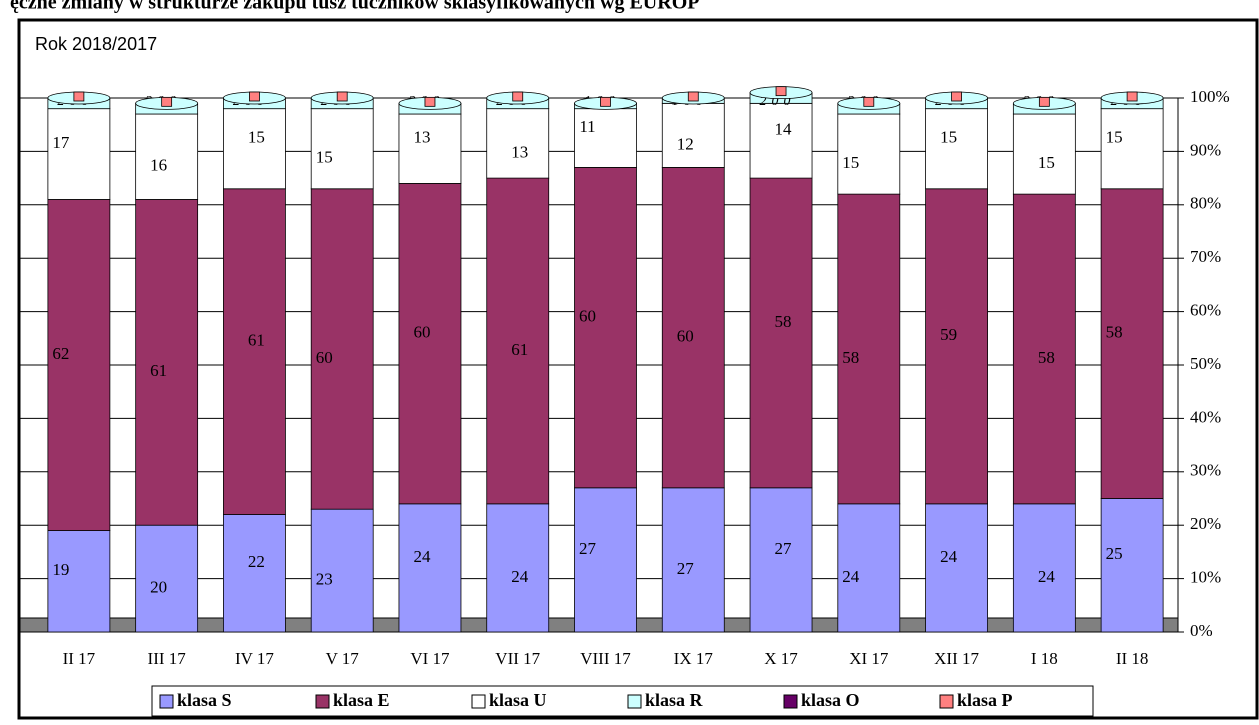 Image resolution: width=1259 pixels, height=725 pixels. What do you see at coordinates (622, 701) in the screenshot?
I see `legend` at bounding box center [622, 701].